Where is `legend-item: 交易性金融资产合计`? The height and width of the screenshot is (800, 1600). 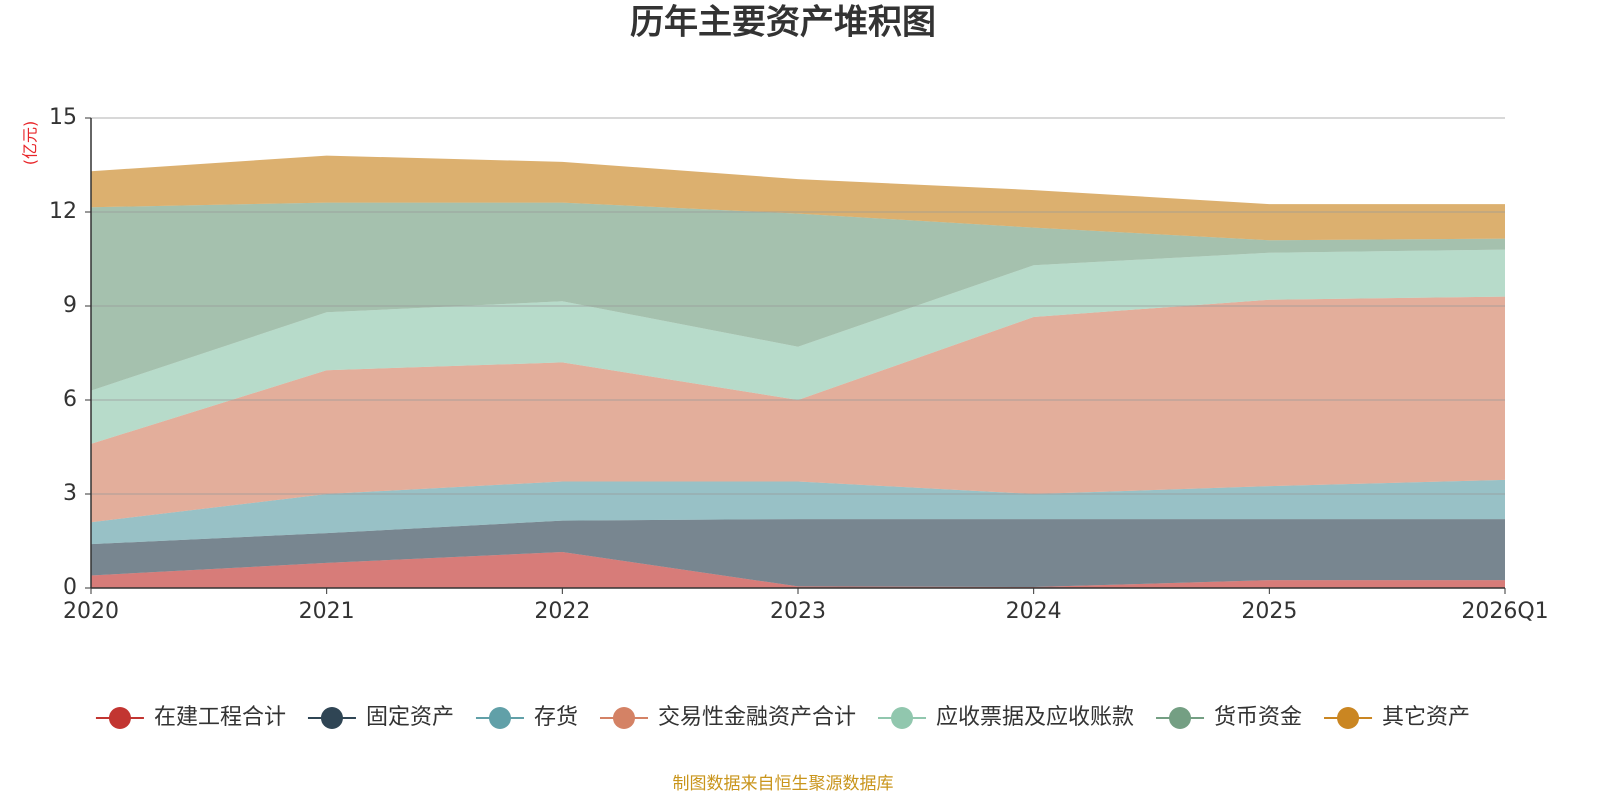 legend-item: 交易性金融资产合计 is located at coordinates (727, 717).